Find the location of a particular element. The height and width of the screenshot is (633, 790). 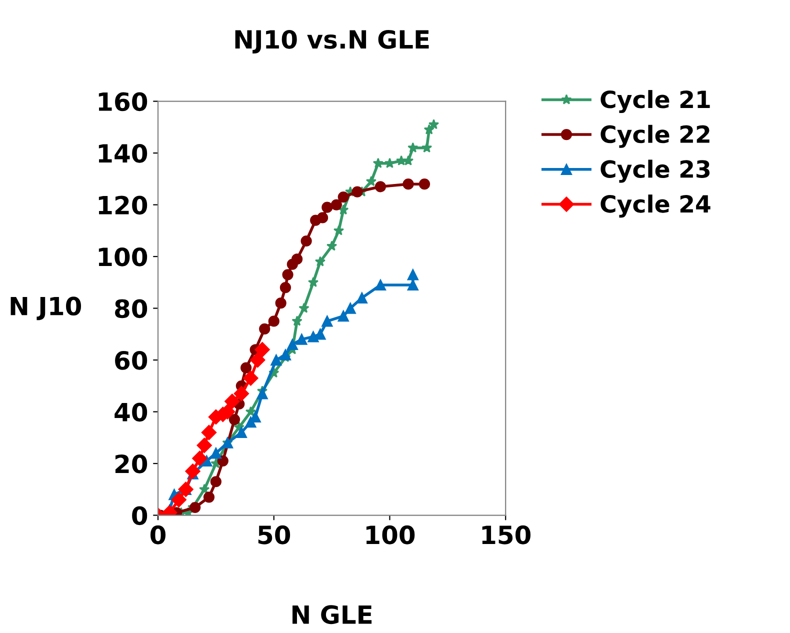

y-tick-label: 80 is located at coordinates (131, 308).